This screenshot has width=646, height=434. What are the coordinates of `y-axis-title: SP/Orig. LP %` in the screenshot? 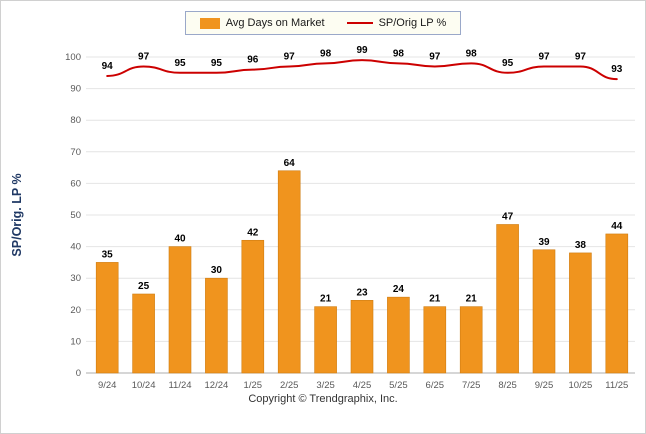 It's located at (17, 214).